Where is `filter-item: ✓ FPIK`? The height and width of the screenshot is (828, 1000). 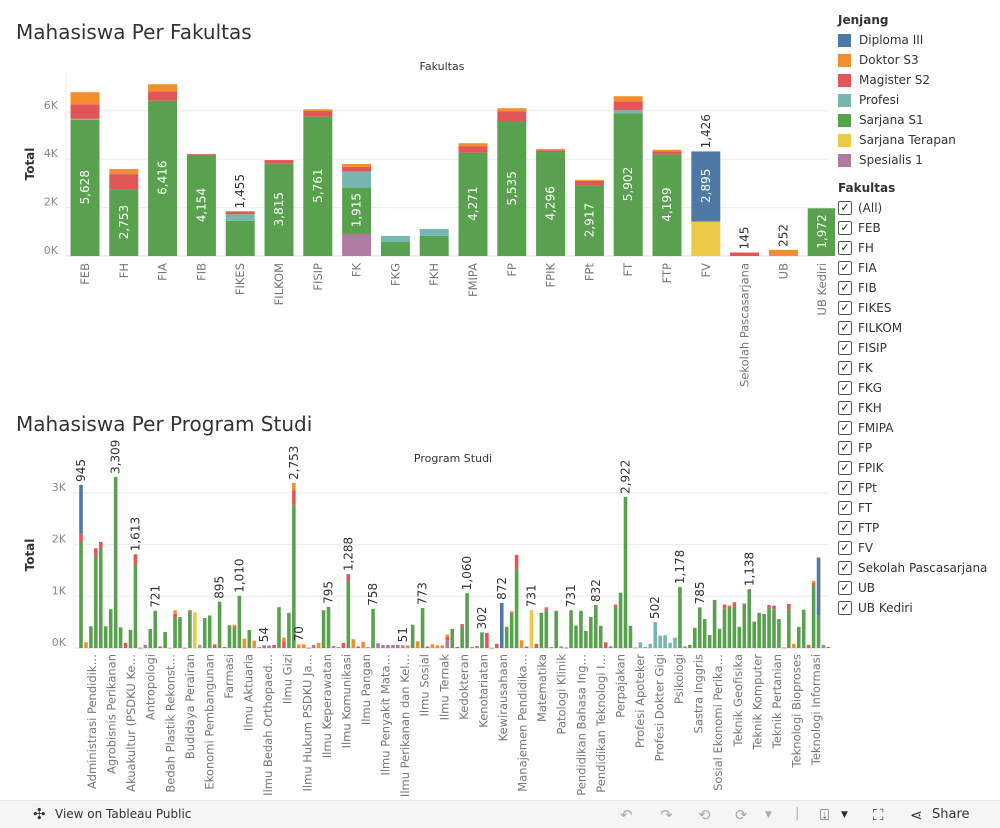
filter-item: ✓ FPIK is located at coordinates (912, 468).